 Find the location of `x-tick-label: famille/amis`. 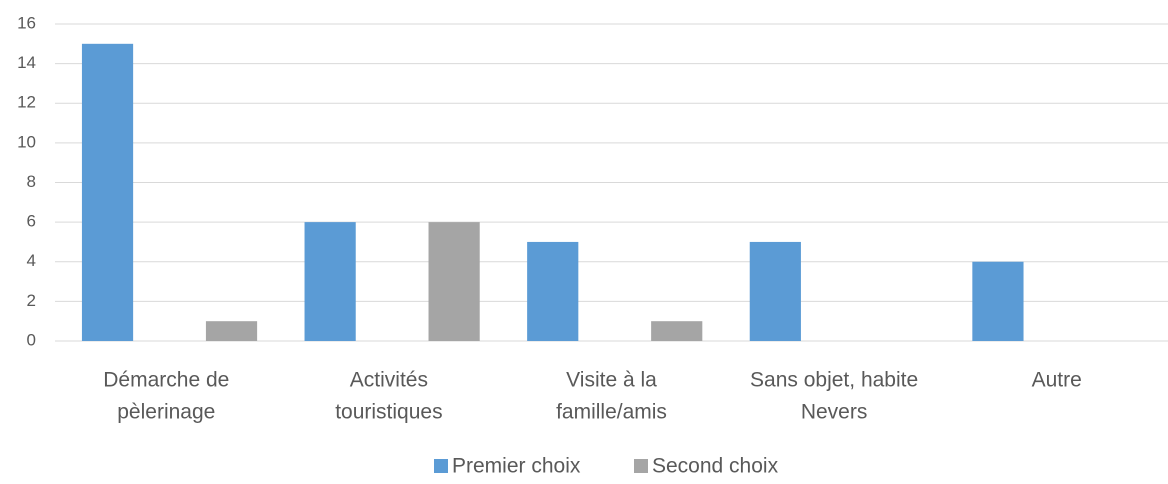

x-tick-label: famille/amis is located at coordinates (611, 412).